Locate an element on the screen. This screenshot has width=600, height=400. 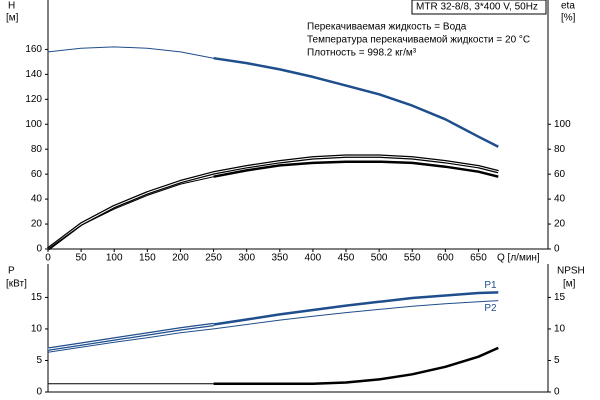
y-axis-label: P is located at coordinates (11, 271).